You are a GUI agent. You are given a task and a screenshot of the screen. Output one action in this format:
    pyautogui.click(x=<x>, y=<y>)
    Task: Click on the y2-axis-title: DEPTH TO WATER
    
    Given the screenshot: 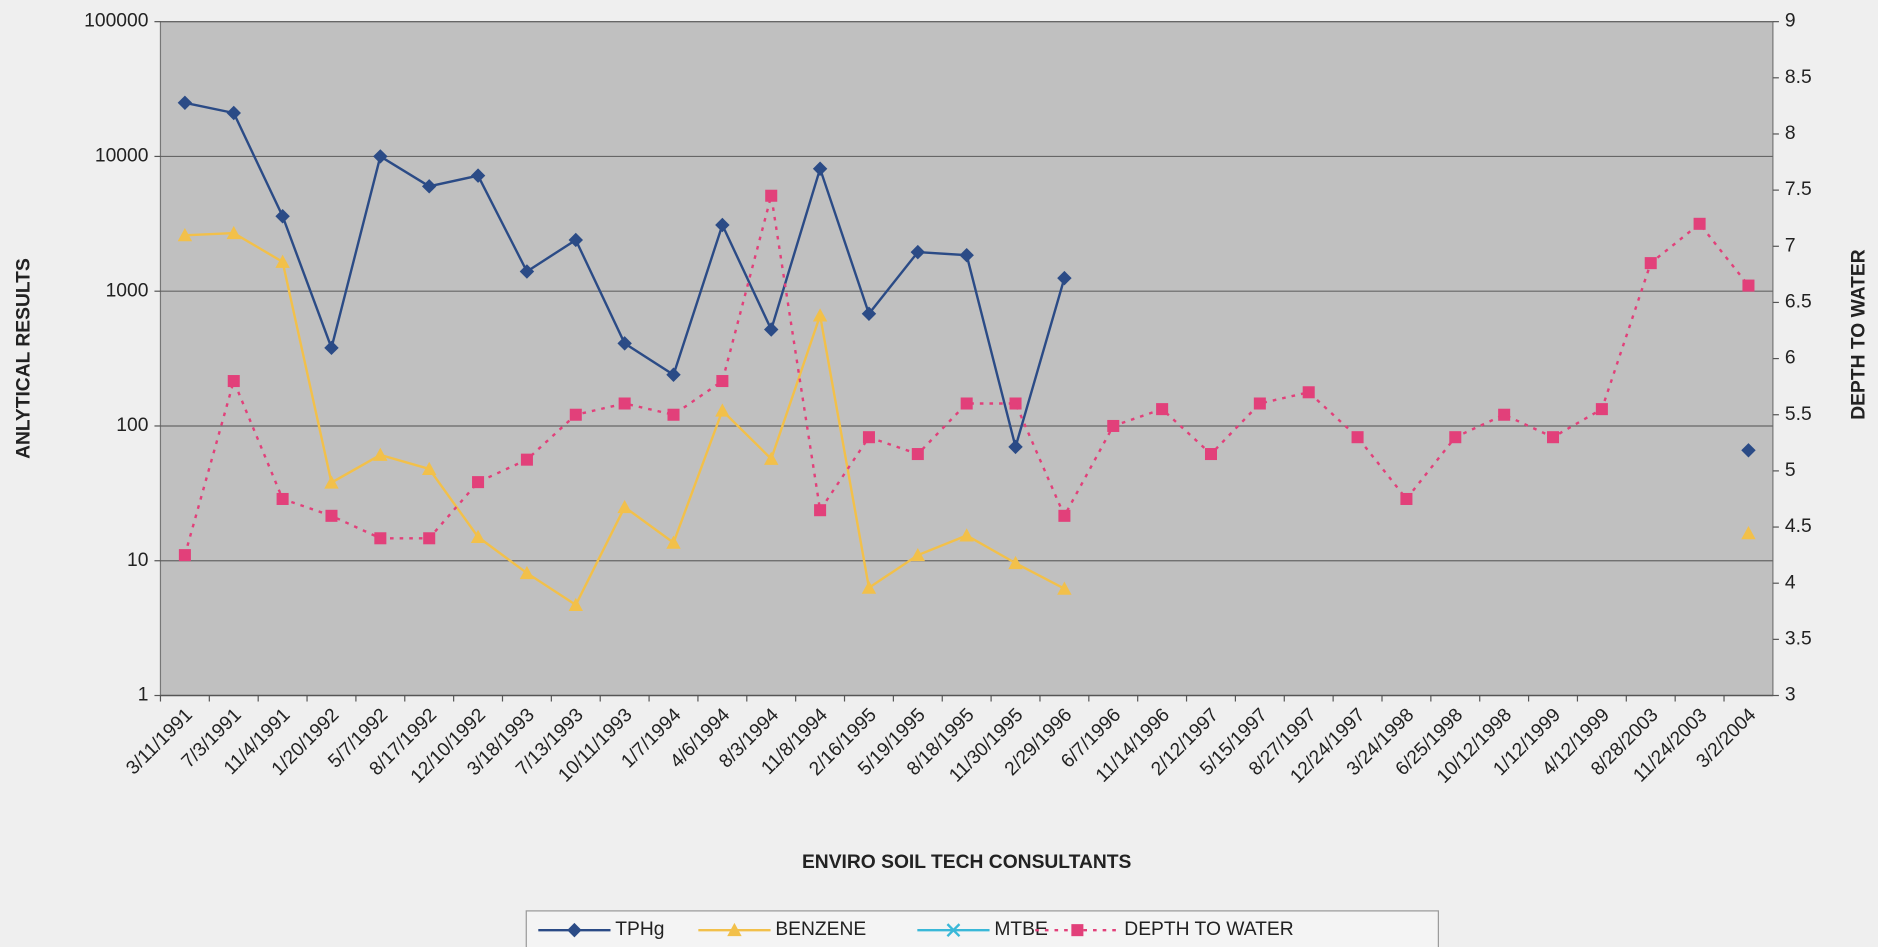 What is the action you would take?
    pyautogui.click(x=1859, y=334)
    